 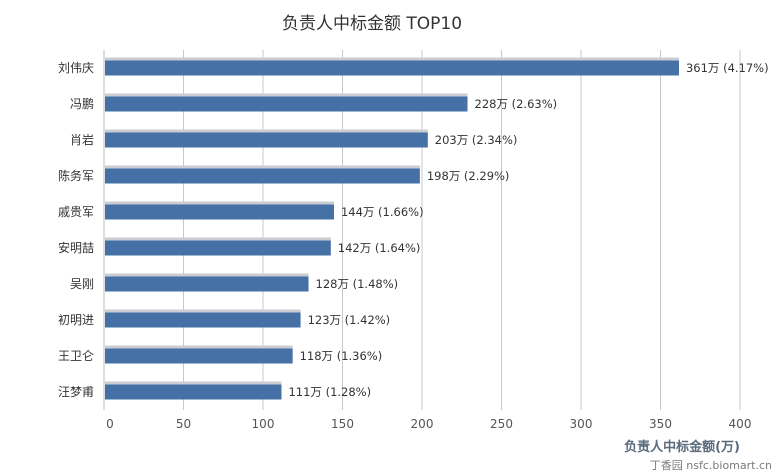 I want to click on category-label: 汪梦甫, so click(x=76, y=392).